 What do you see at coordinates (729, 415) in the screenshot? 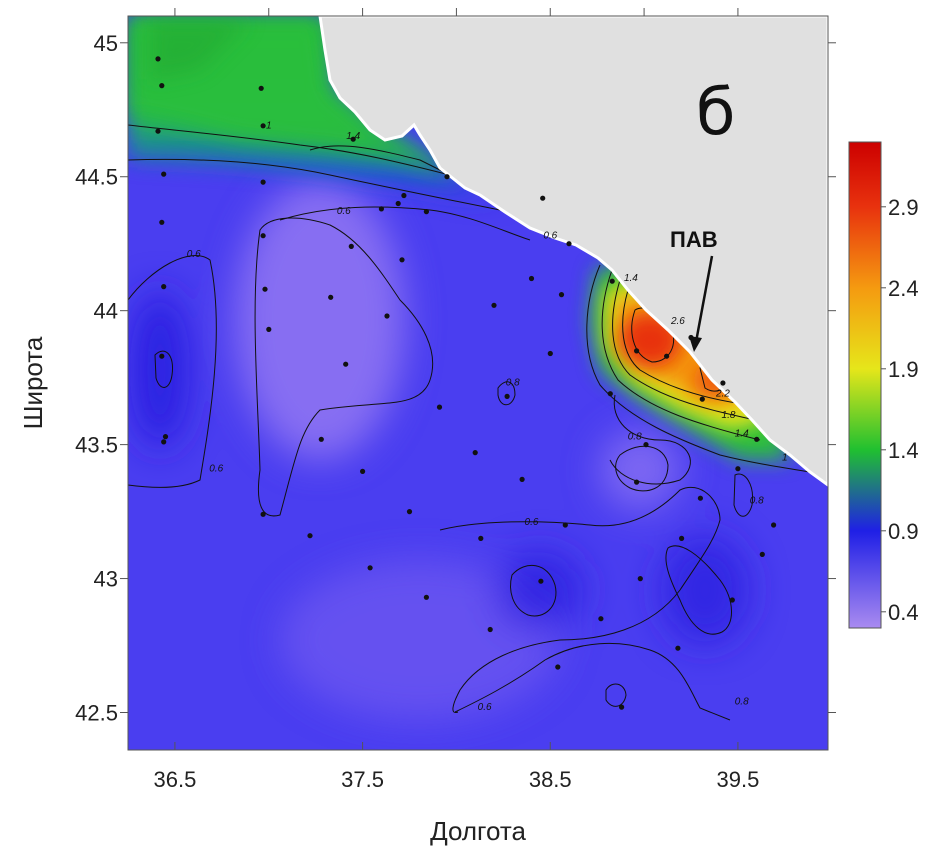
I see `contour-label: 1.8` at bounding box center [729, 415].